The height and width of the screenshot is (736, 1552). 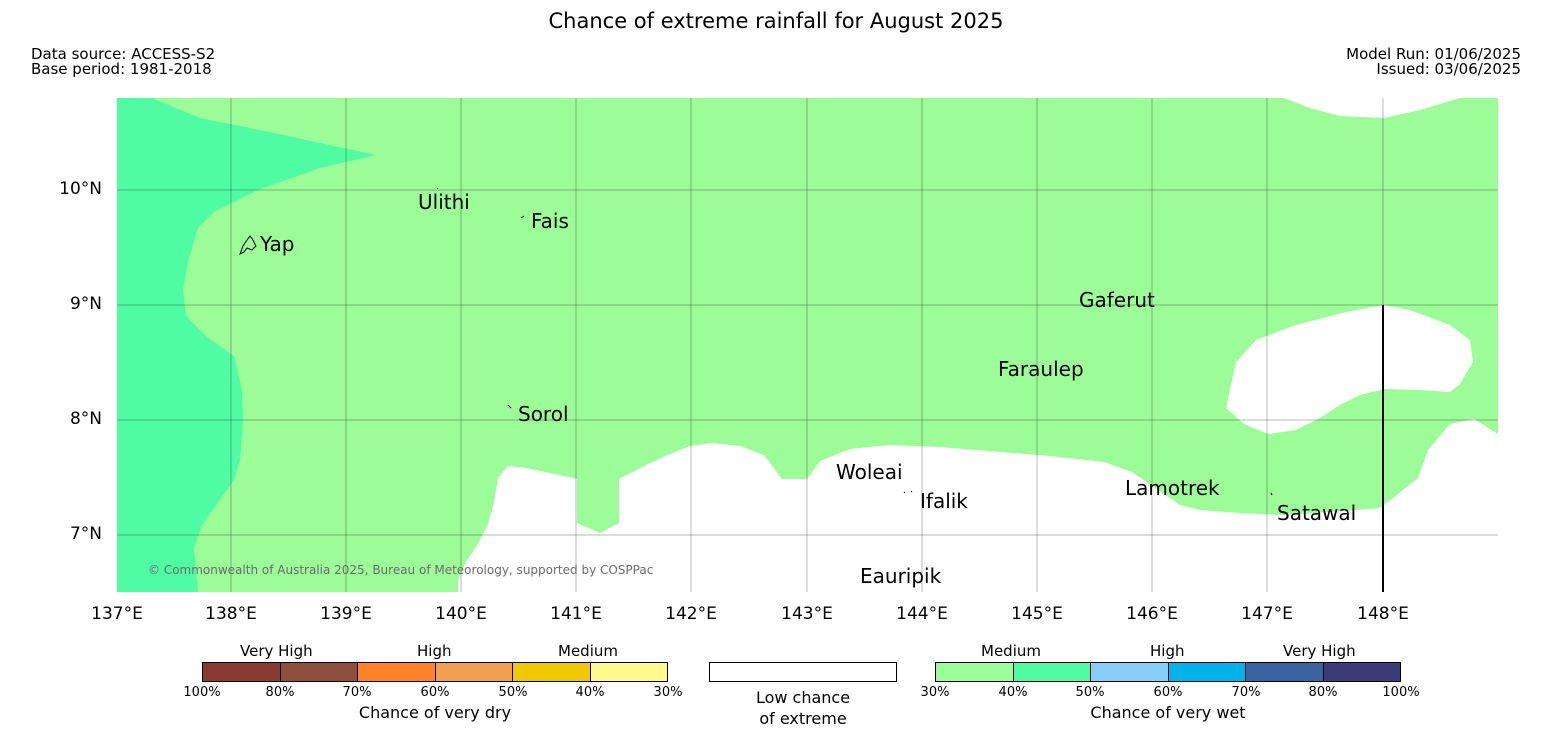 What do you see at coordinates (1117, 300) in the screenshot?
I see `place-label-gaferut: Gaferut` at bounding box center [1117, 300].